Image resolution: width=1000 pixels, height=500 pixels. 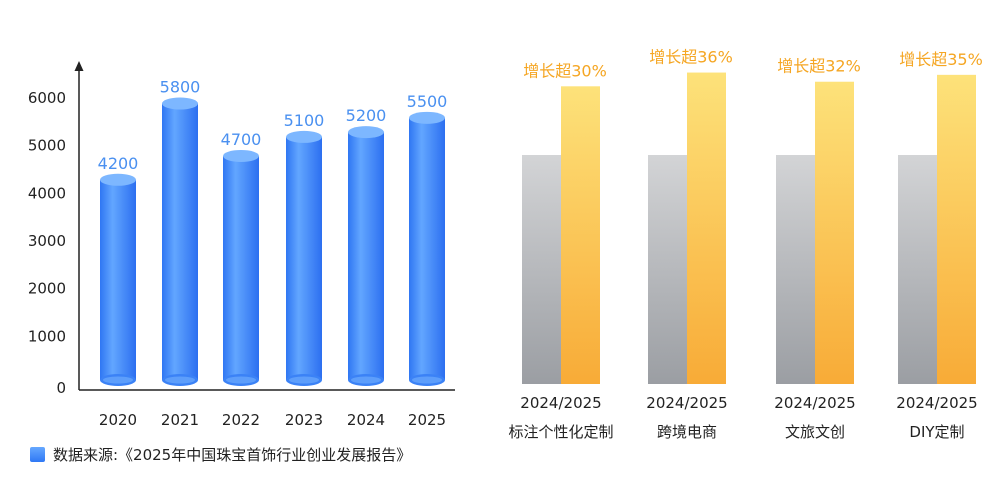 I want to click on cylinder-bar-2022, so click(x=241, y=267).